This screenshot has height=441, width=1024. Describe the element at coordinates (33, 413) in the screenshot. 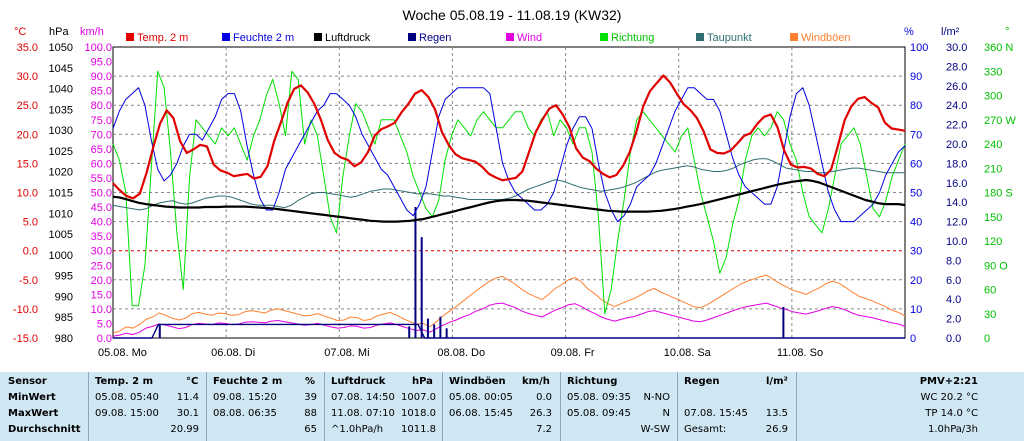

I see `stats-row-label: MaxWert` at that location.